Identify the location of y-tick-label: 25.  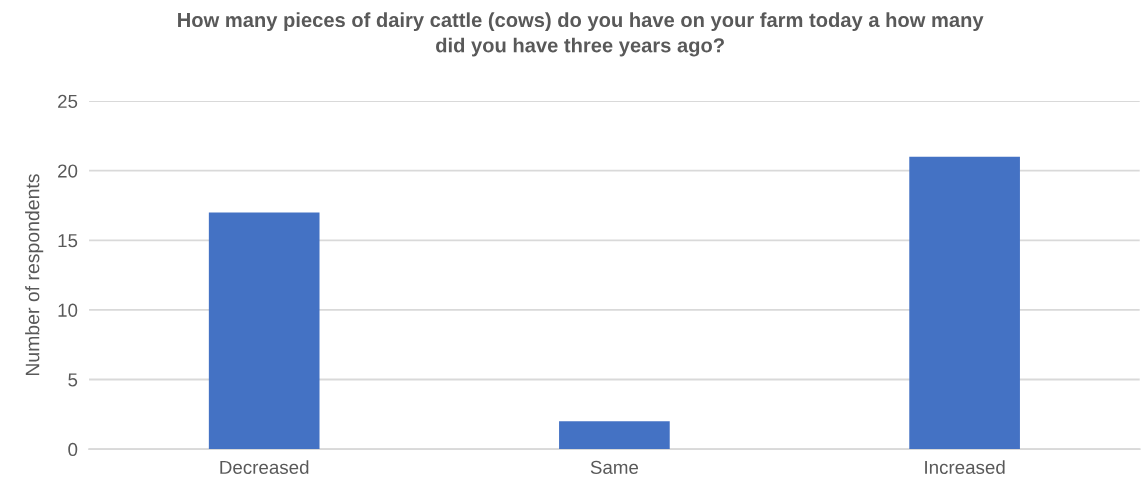
(68, 101).